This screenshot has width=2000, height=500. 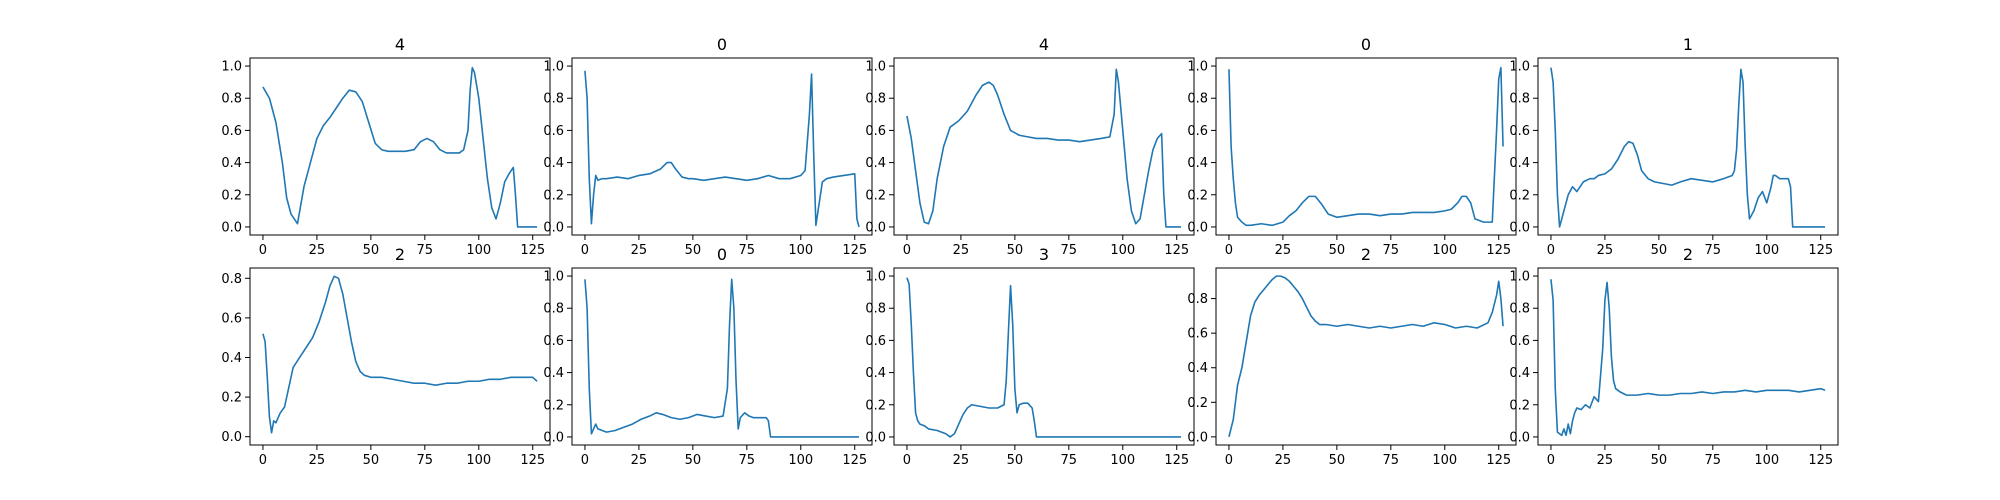 I want to click on subplot-2: 0 0 25 50 75 100 125 0.0 0.2 0.4 0.6 0.8 1.0, so click(x=708, y=146).